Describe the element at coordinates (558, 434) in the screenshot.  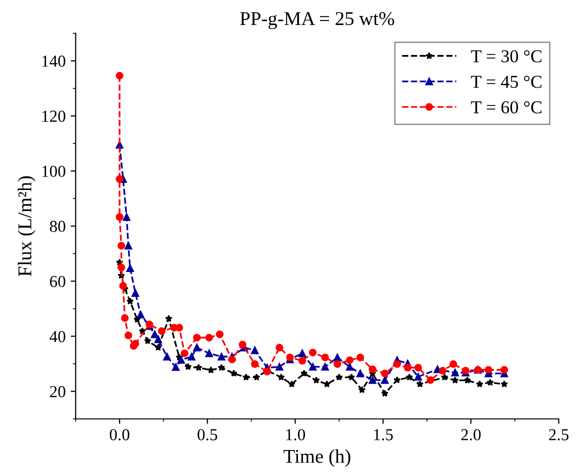
I see `x-tick-label: 2.5` at that location.